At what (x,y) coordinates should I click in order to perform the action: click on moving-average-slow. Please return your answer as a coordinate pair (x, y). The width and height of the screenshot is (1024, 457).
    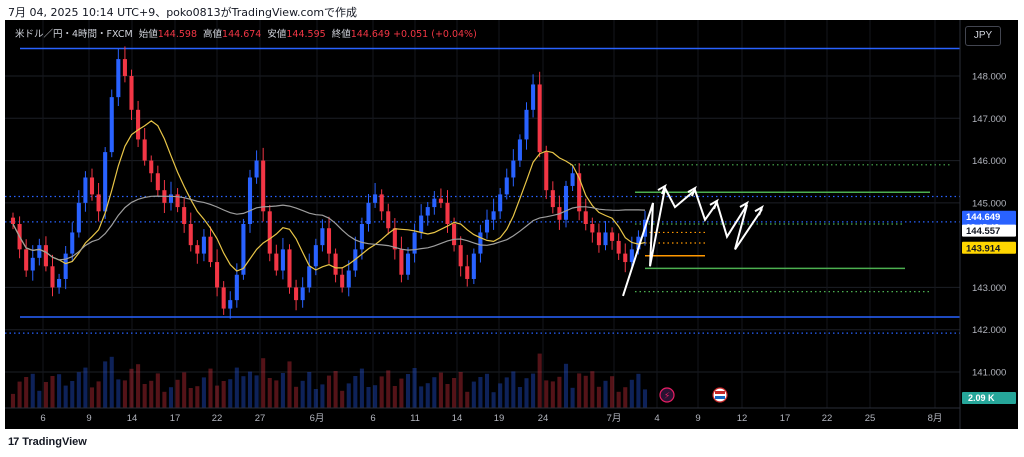
    Looking at the image, I should click on (329, 228).